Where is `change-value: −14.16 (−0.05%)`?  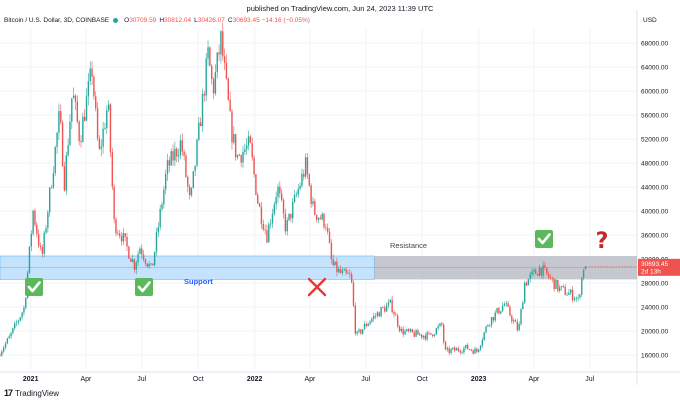 change-value: −14.16 (−0.05%) is located at coordinates (285, 20).